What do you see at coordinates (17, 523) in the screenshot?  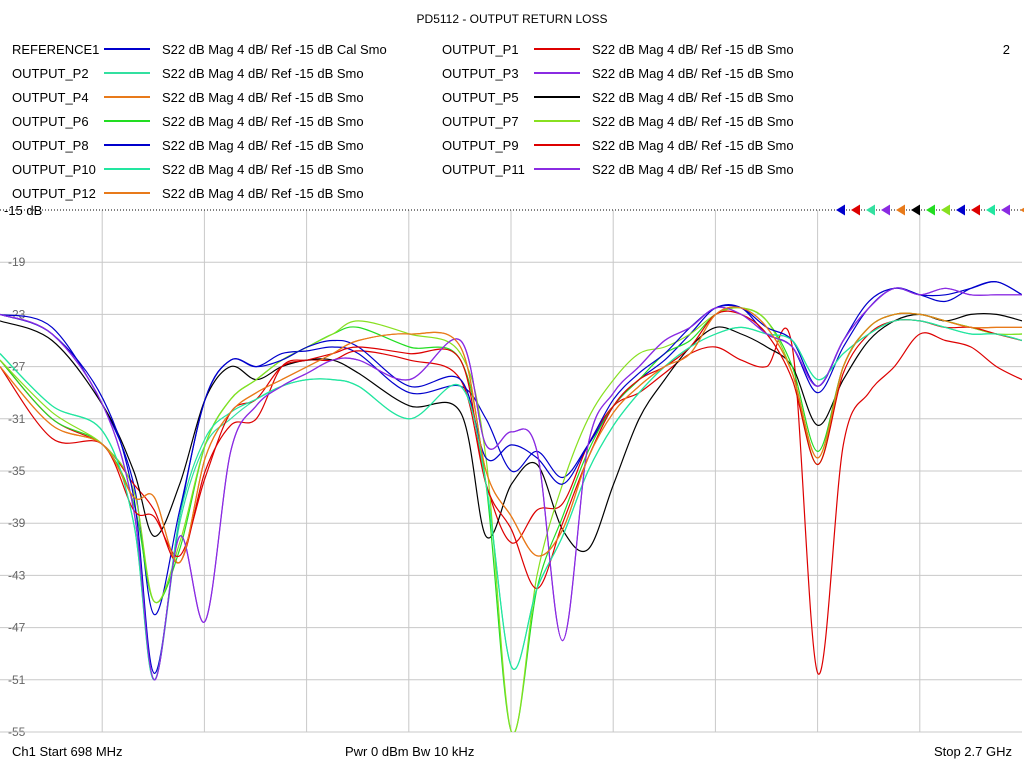 I see `y-tick-label: -39` at bounding box center [17, 523].